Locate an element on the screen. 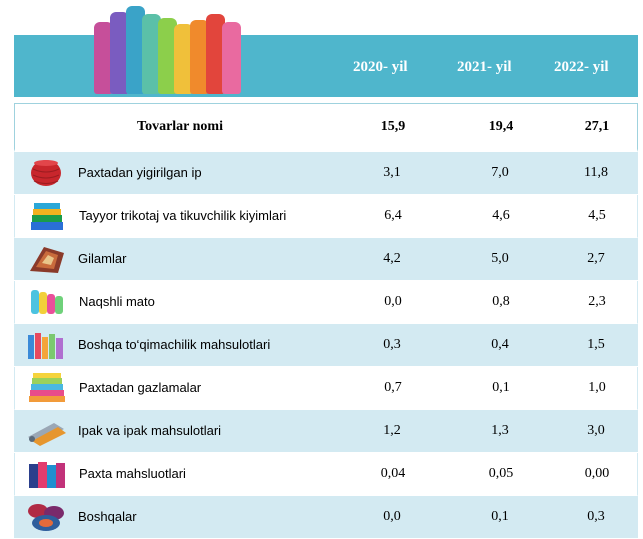 The height and width of the screenshot is (539, 643). table-row: Gilamlar 4,2 5,0 2,7 is located at coordinates (326, 259).